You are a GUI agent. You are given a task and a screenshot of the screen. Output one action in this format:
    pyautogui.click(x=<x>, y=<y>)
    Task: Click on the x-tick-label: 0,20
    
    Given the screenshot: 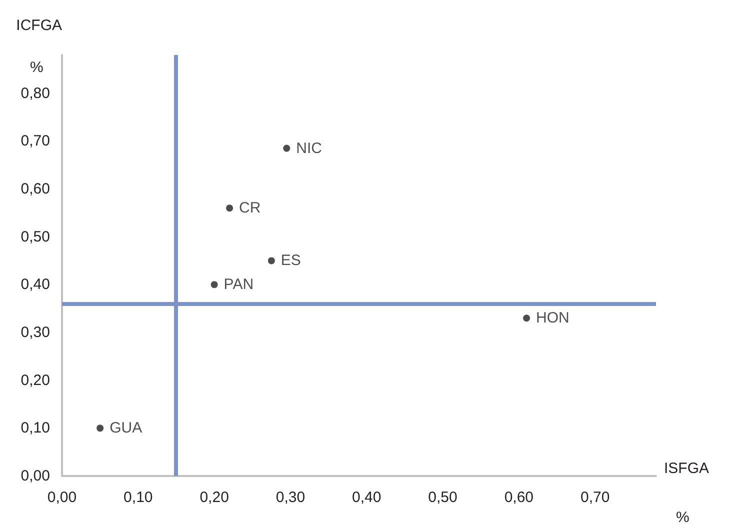 What is the action you would take?
    pyautogui.click(x=214, y=497)
    